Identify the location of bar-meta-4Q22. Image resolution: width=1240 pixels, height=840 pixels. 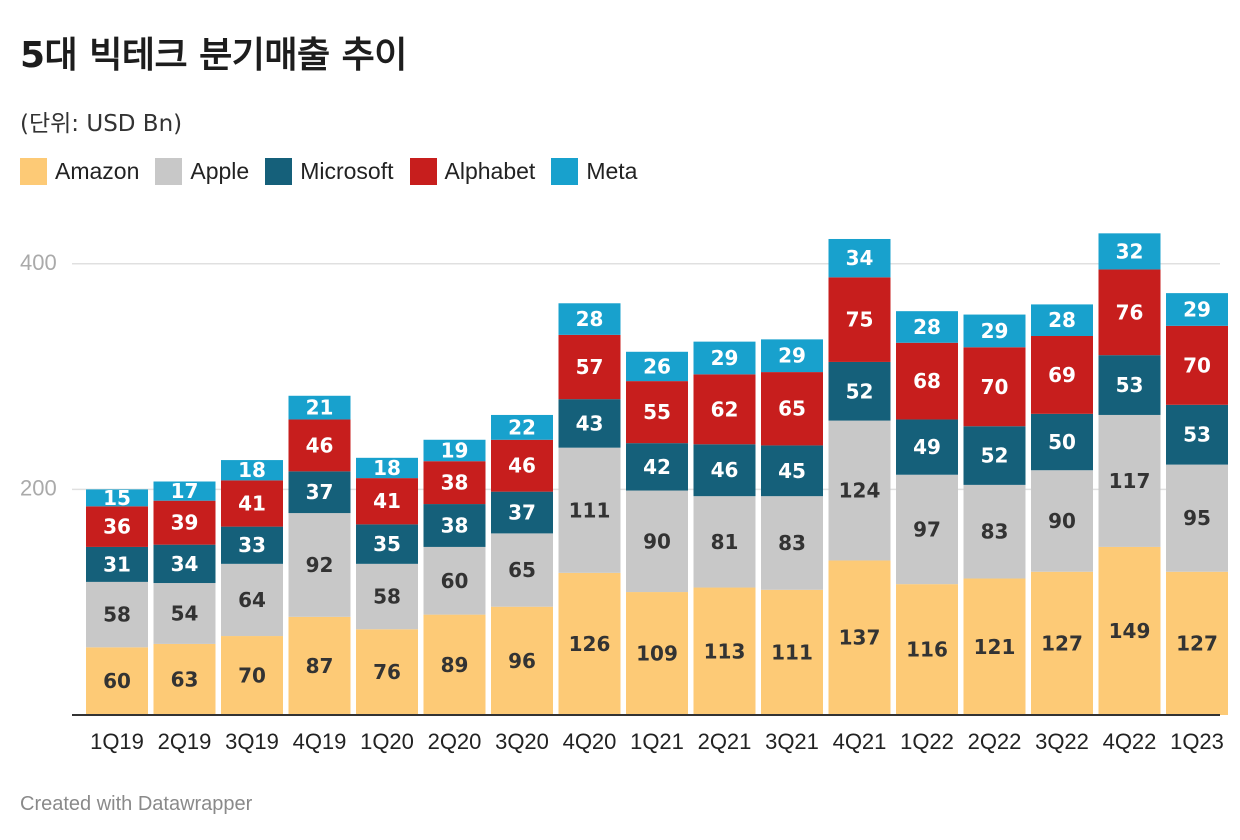
(1129, 251).